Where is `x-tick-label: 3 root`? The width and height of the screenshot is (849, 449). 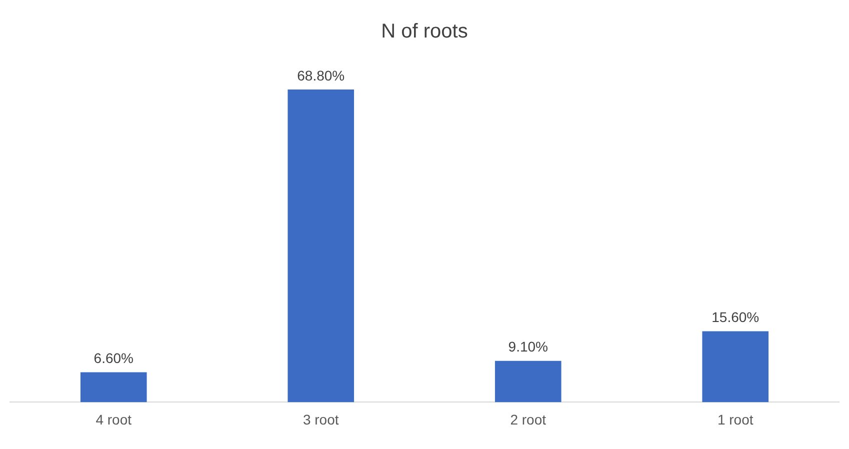
x-tick-label: 3 root is located at coordinates (320, 419).